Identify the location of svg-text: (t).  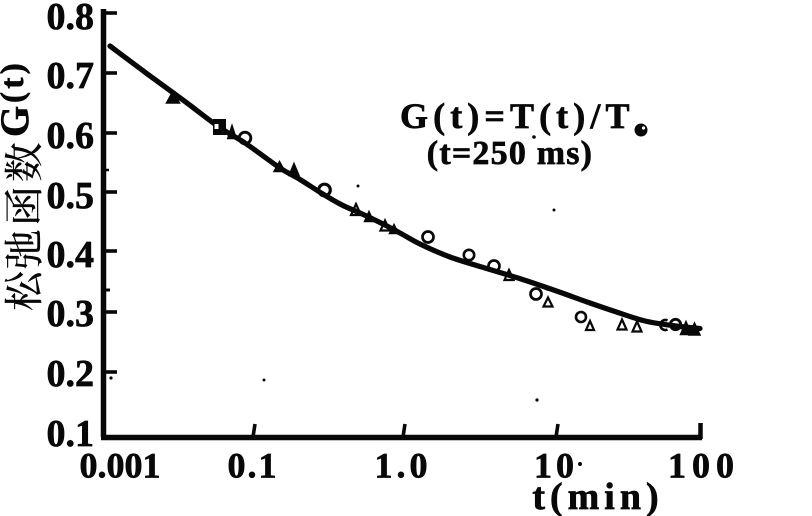
(15, 81).